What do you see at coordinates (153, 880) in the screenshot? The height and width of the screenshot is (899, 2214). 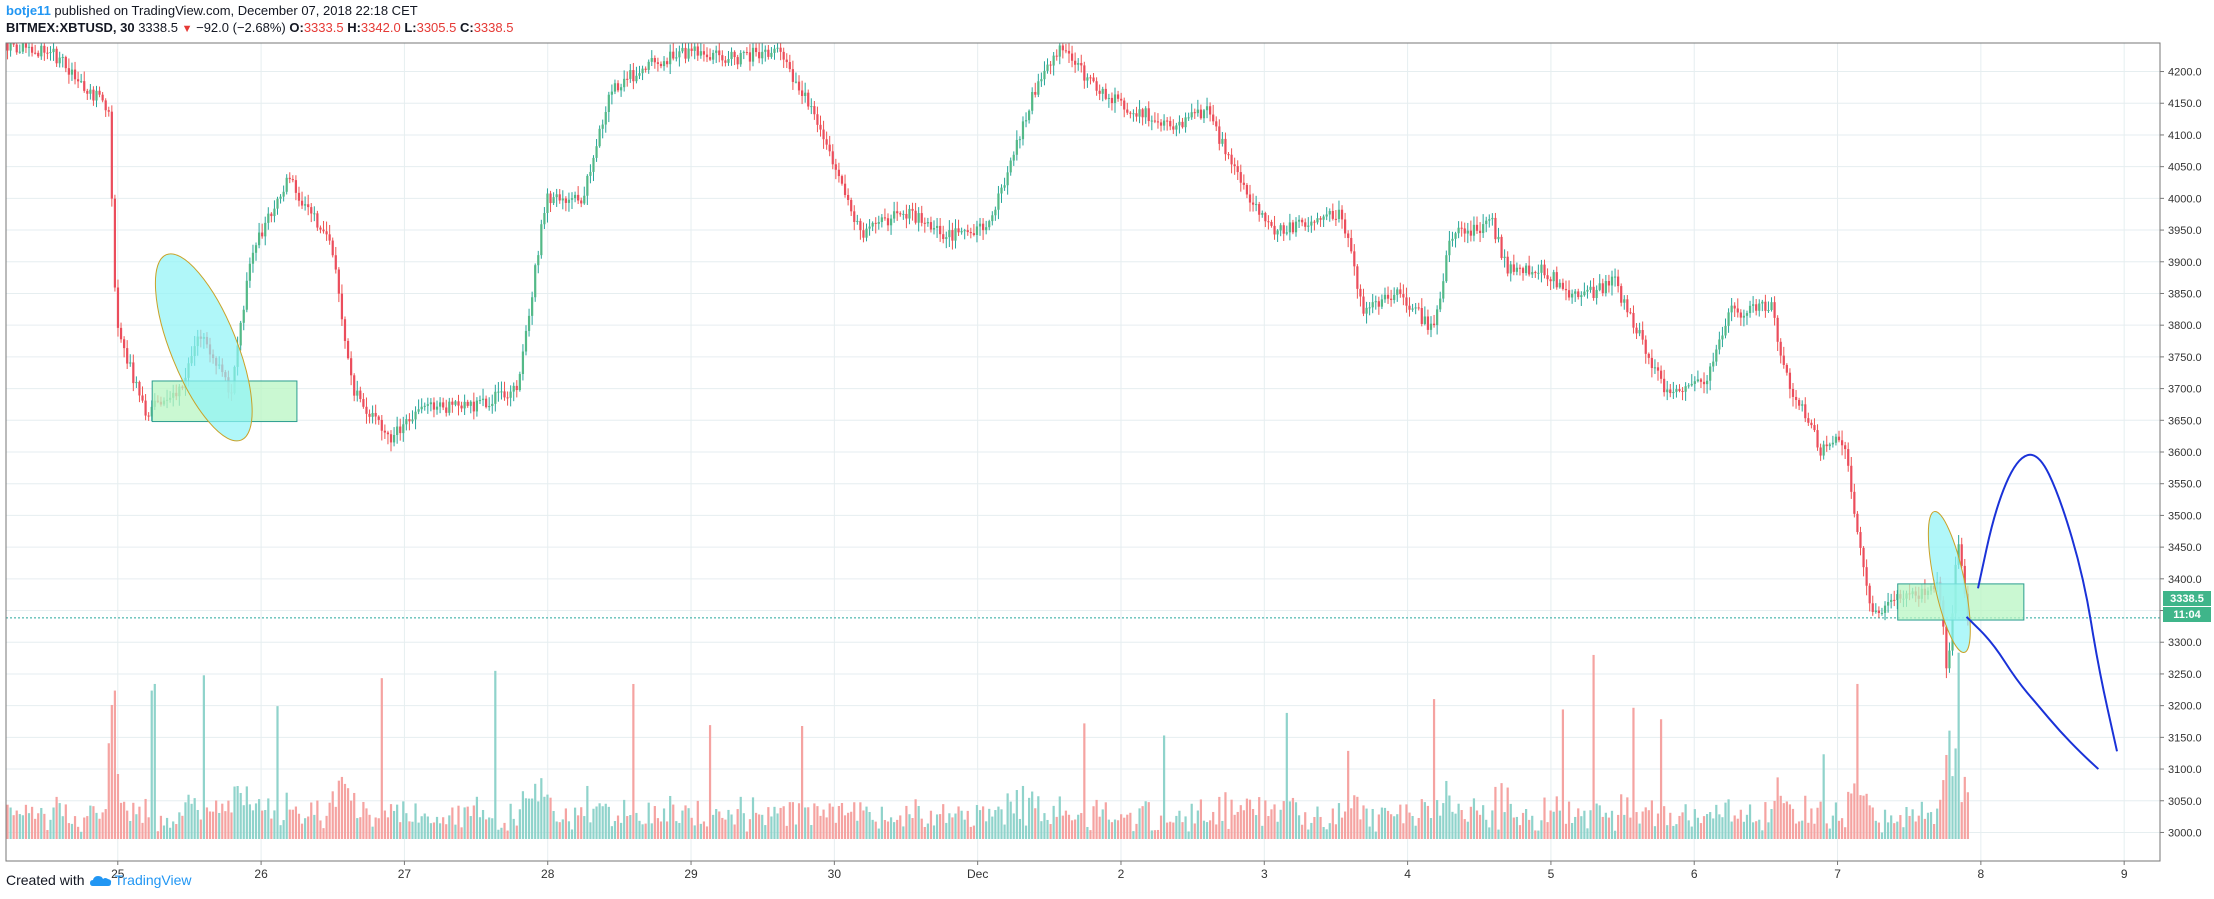 I see `tradingview-brand: TradingView` at bounding box center [153, 880].